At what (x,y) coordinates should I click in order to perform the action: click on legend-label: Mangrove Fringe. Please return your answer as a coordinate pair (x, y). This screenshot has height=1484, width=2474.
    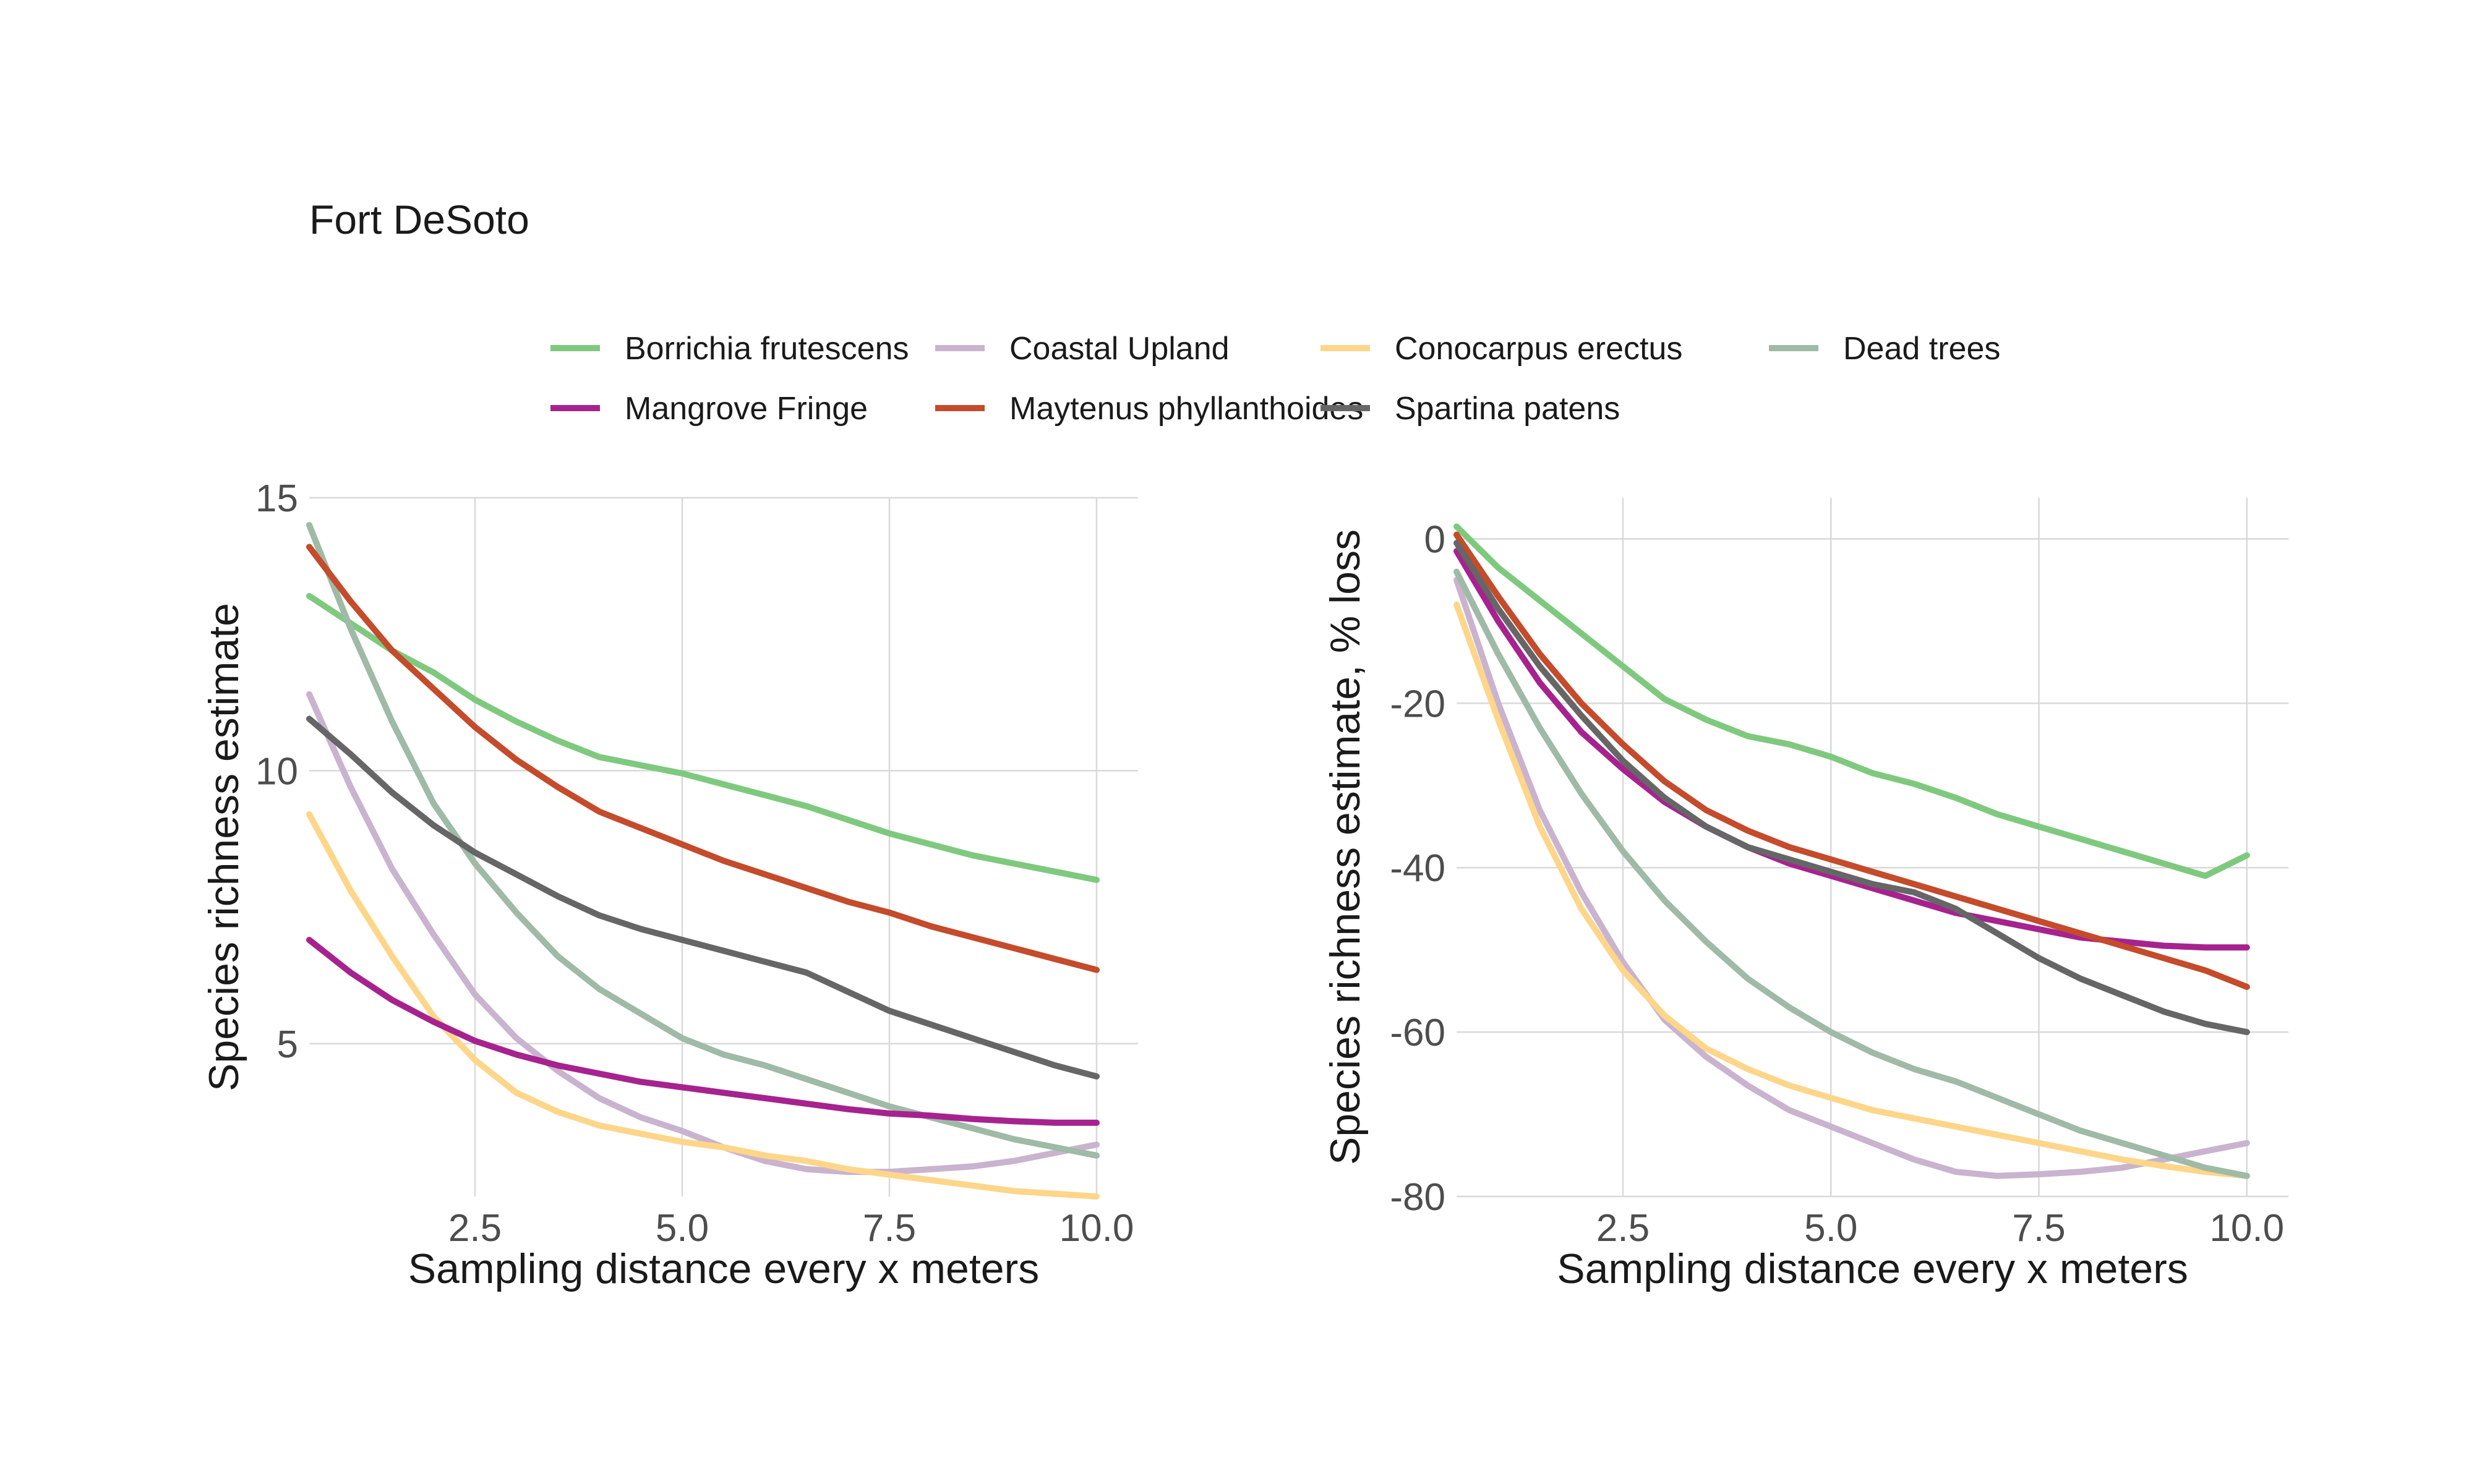
    Looking at the image, I should click on (746, 409).